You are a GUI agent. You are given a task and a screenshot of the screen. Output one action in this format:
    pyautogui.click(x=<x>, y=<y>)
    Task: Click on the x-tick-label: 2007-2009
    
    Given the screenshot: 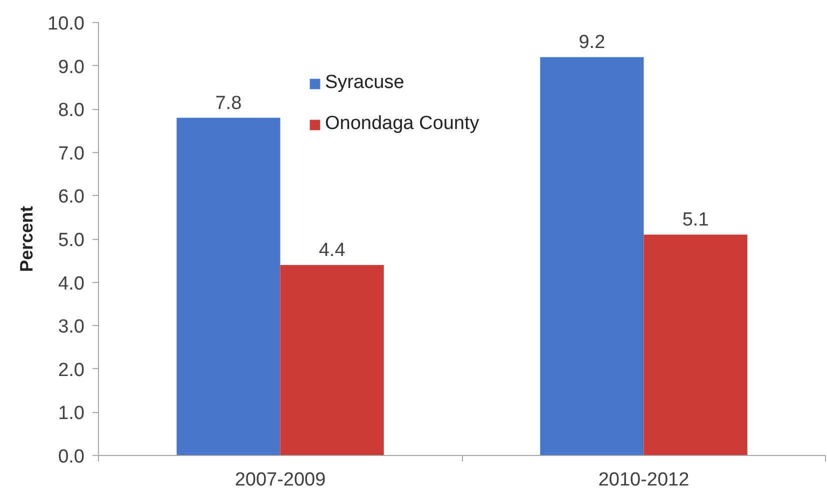 What is the action you would take?
    pyautogui.click(x=280, y=480)
    